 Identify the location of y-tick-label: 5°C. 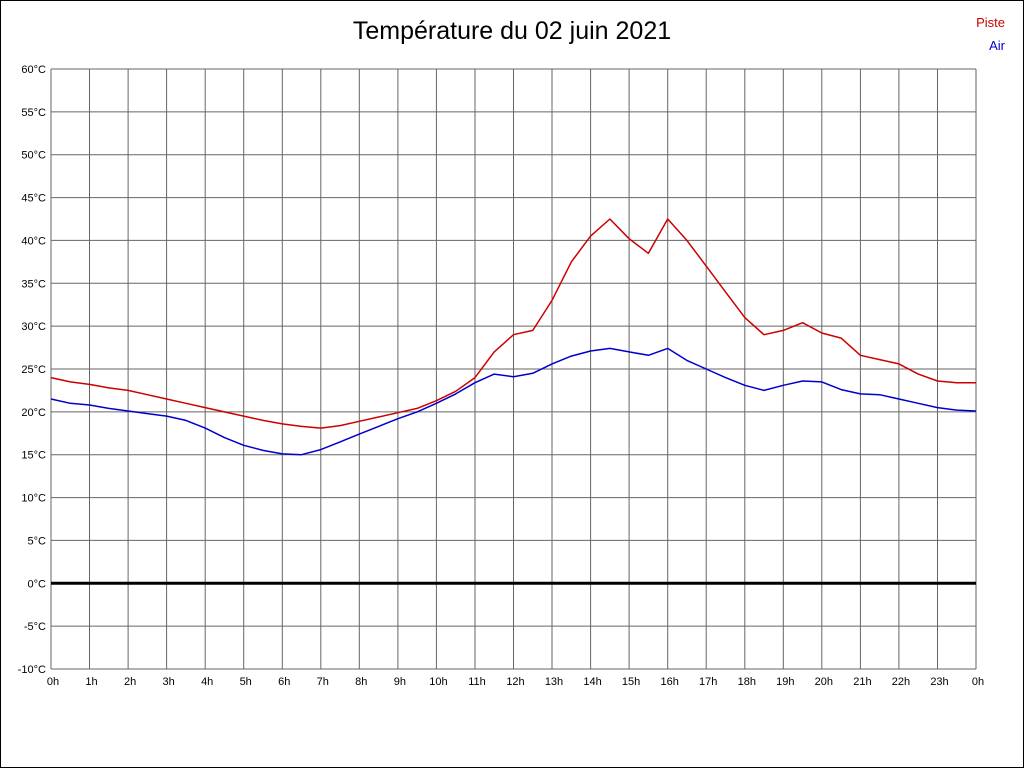
(37, 541).